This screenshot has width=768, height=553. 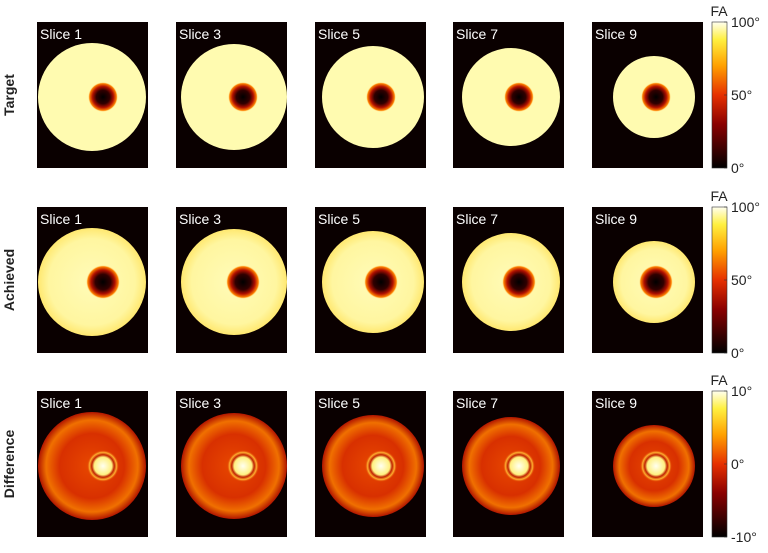 I want to click on colorbar-tick-label: -10°, so click(x=744, y=537).